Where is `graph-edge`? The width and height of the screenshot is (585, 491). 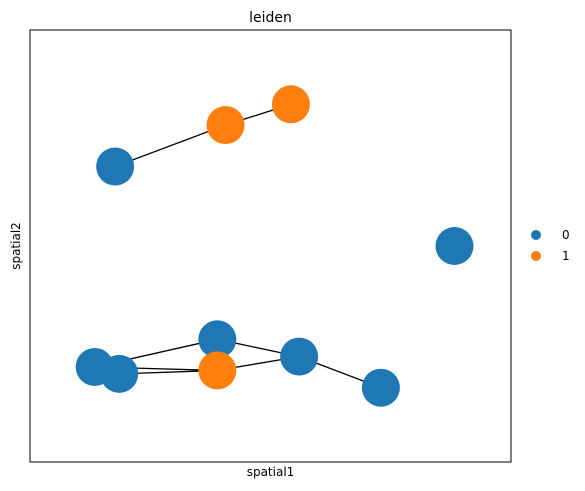
graph-edge is located at coordinates (170, 146).